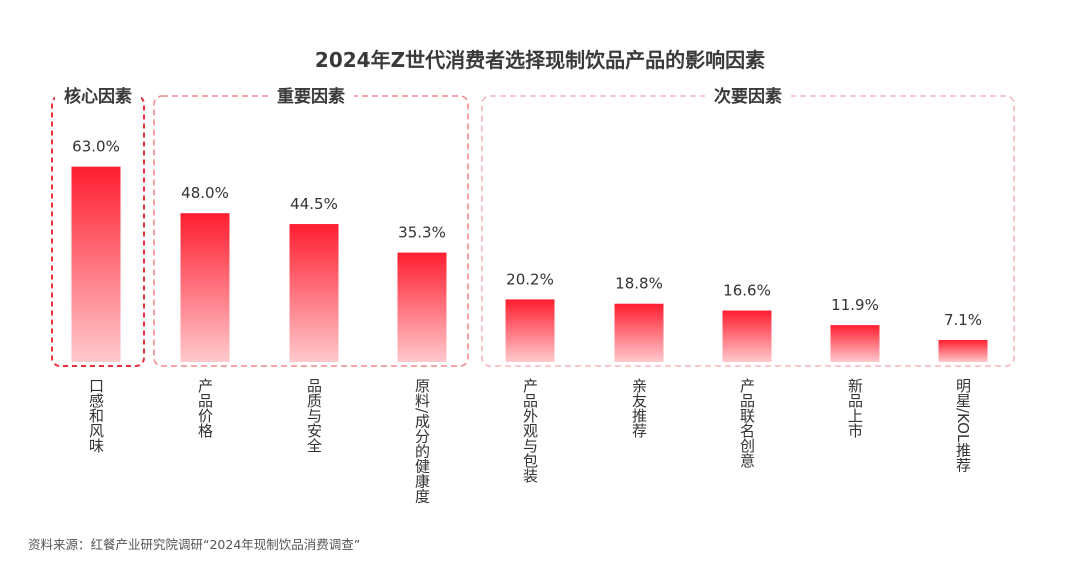 This screenshot has width=1080, height=585. I want to click on value-label-7: 11.9%, so click(855, 305).